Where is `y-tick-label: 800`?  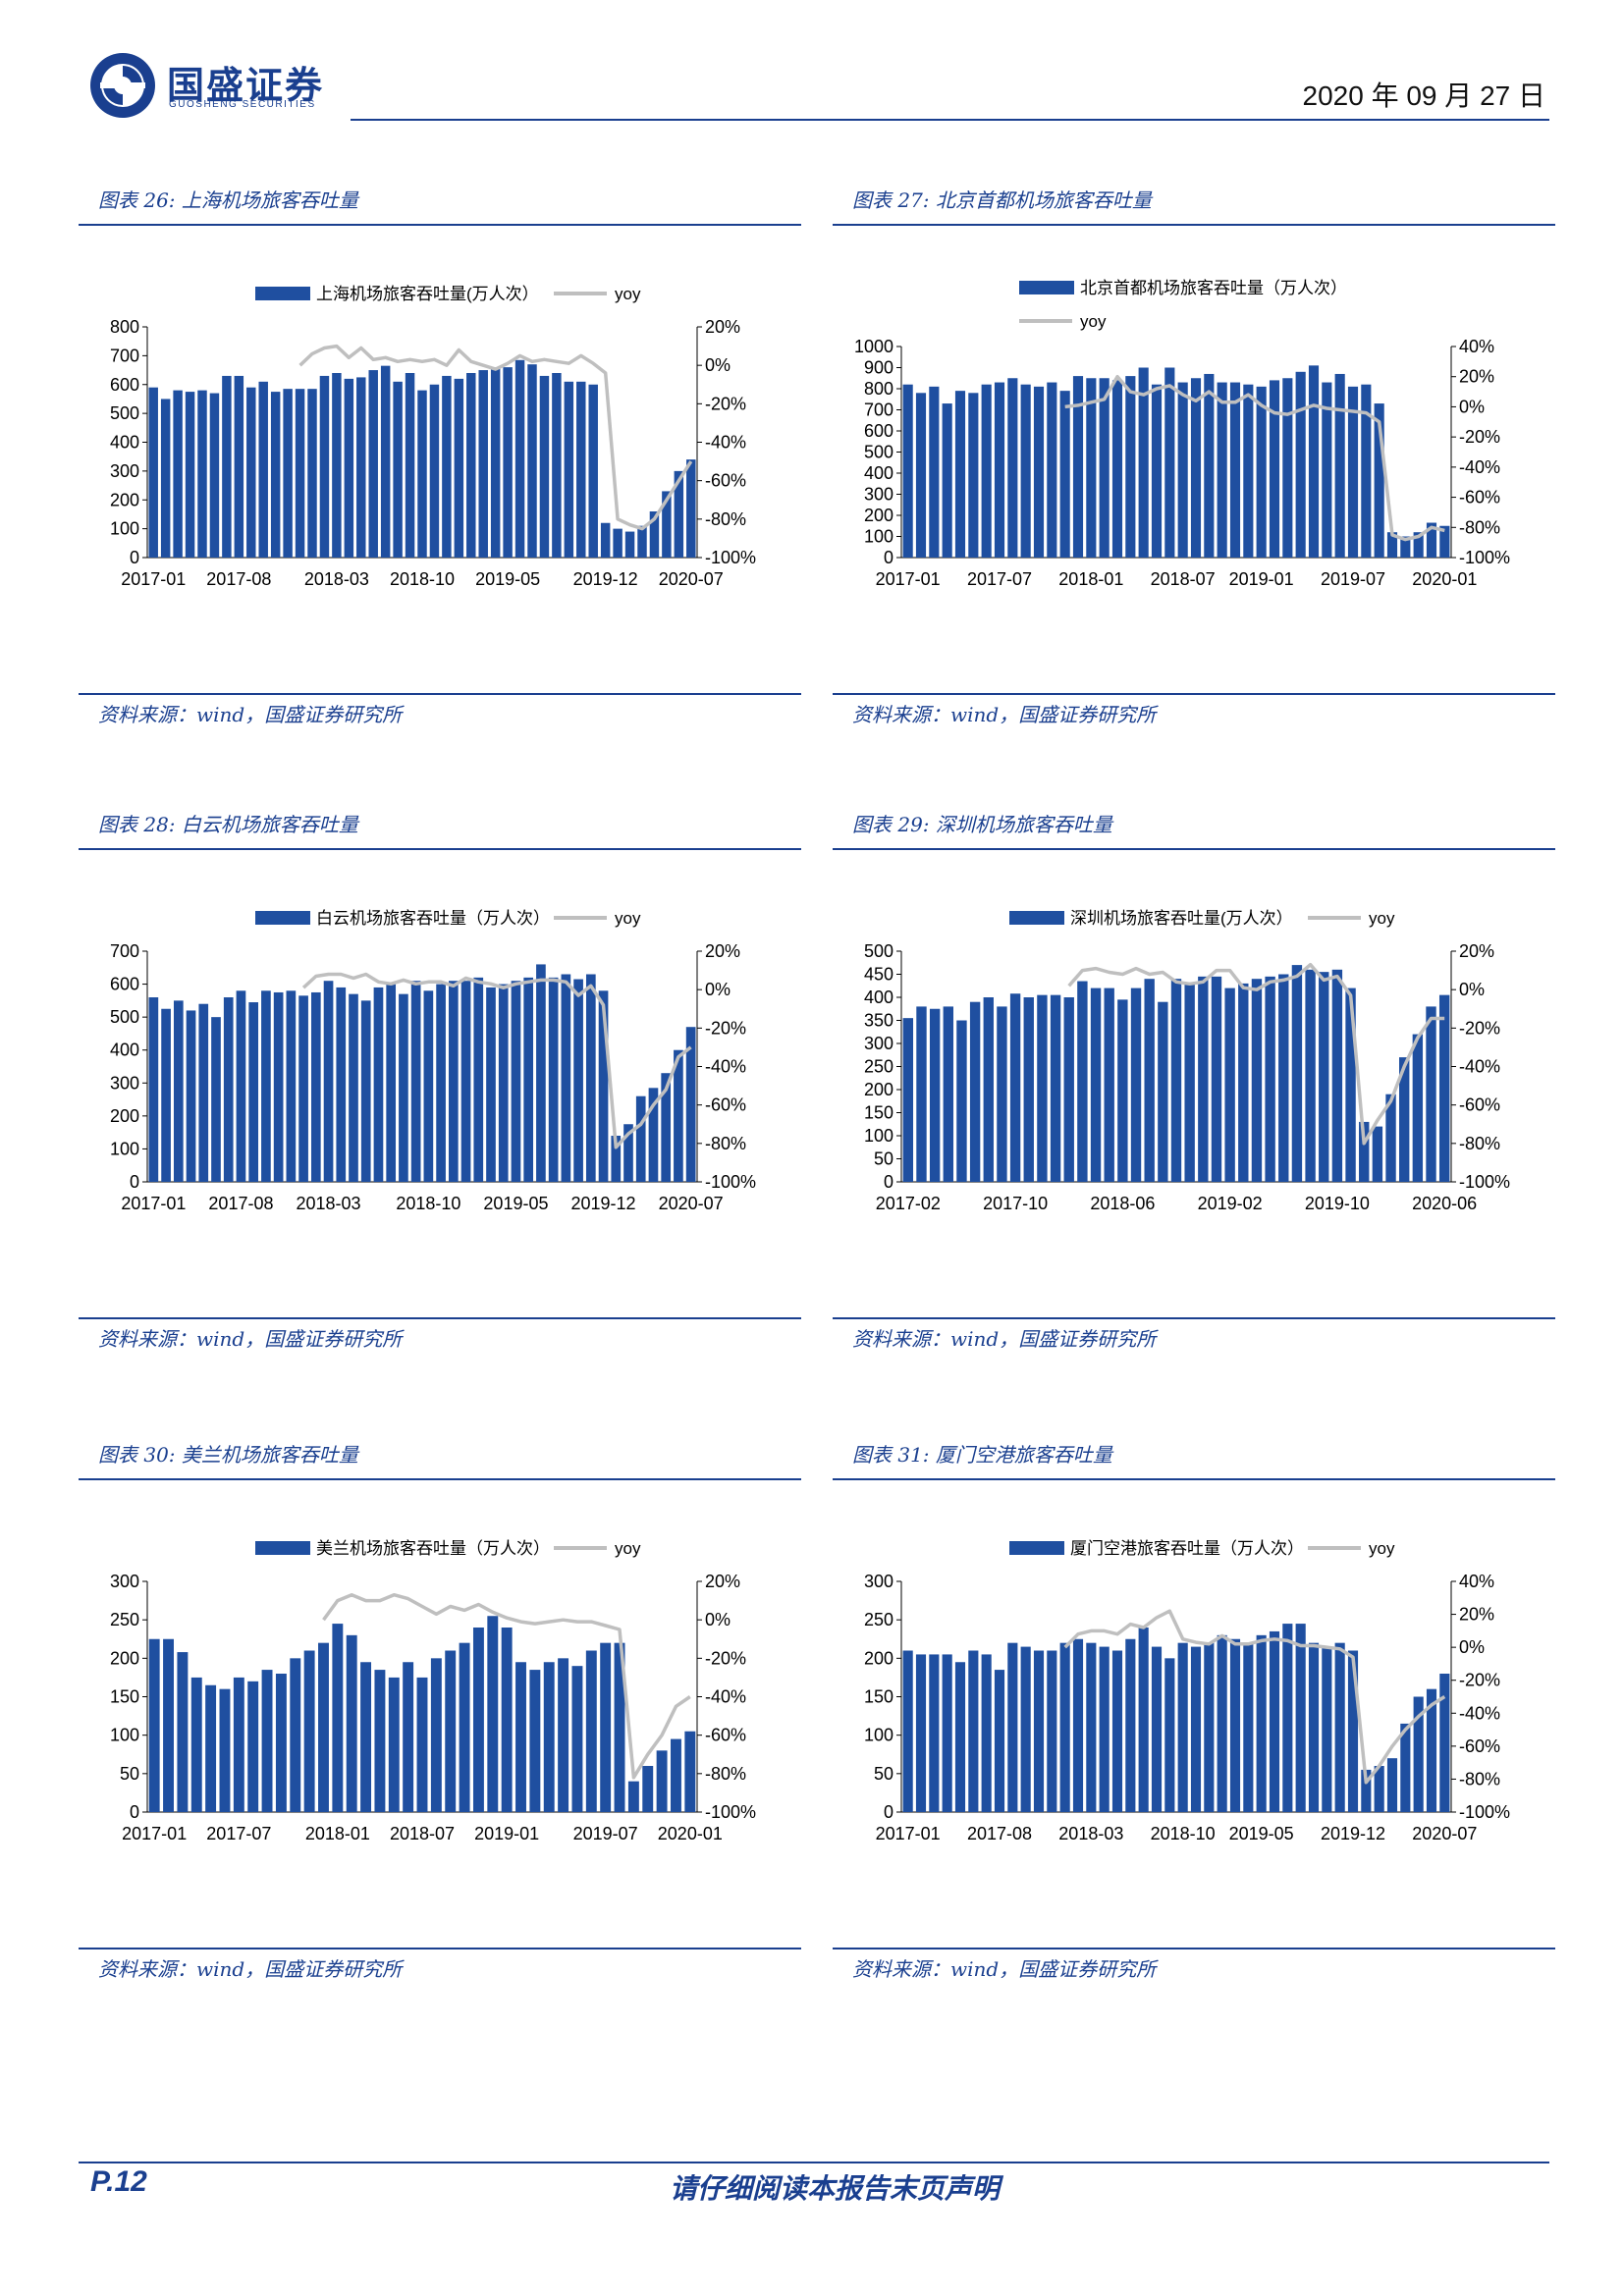
y-tick-label: 800 is located at coordinates (124, 327).